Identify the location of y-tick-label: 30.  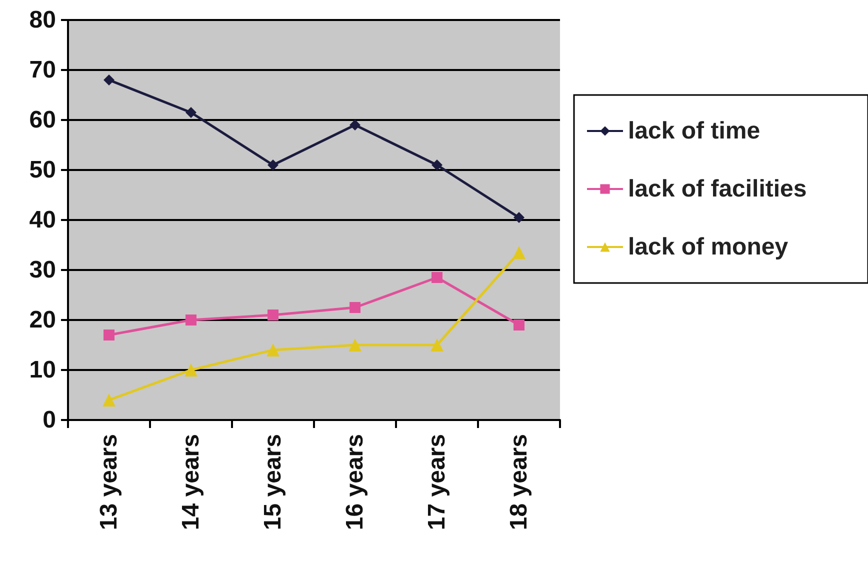
(42, 270).